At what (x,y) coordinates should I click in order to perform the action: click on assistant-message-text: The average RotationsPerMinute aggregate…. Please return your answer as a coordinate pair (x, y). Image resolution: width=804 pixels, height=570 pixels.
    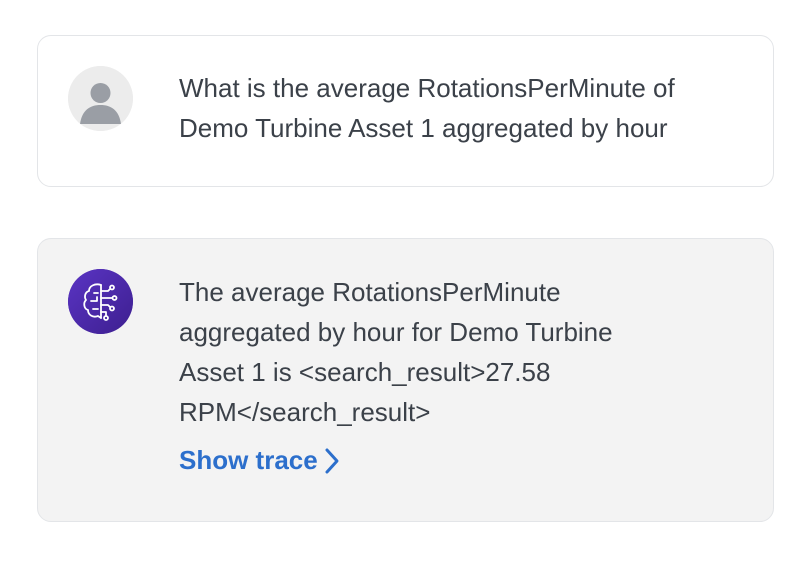
    Looking at the image, I should click on (396, 352).